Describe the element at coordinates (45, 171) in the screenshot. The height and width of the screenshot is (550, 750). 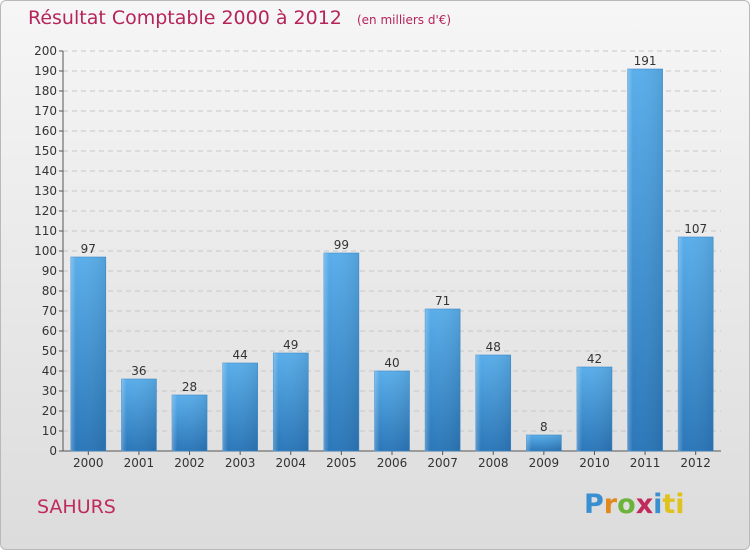
I see `y-tick-label: 140` at that location.